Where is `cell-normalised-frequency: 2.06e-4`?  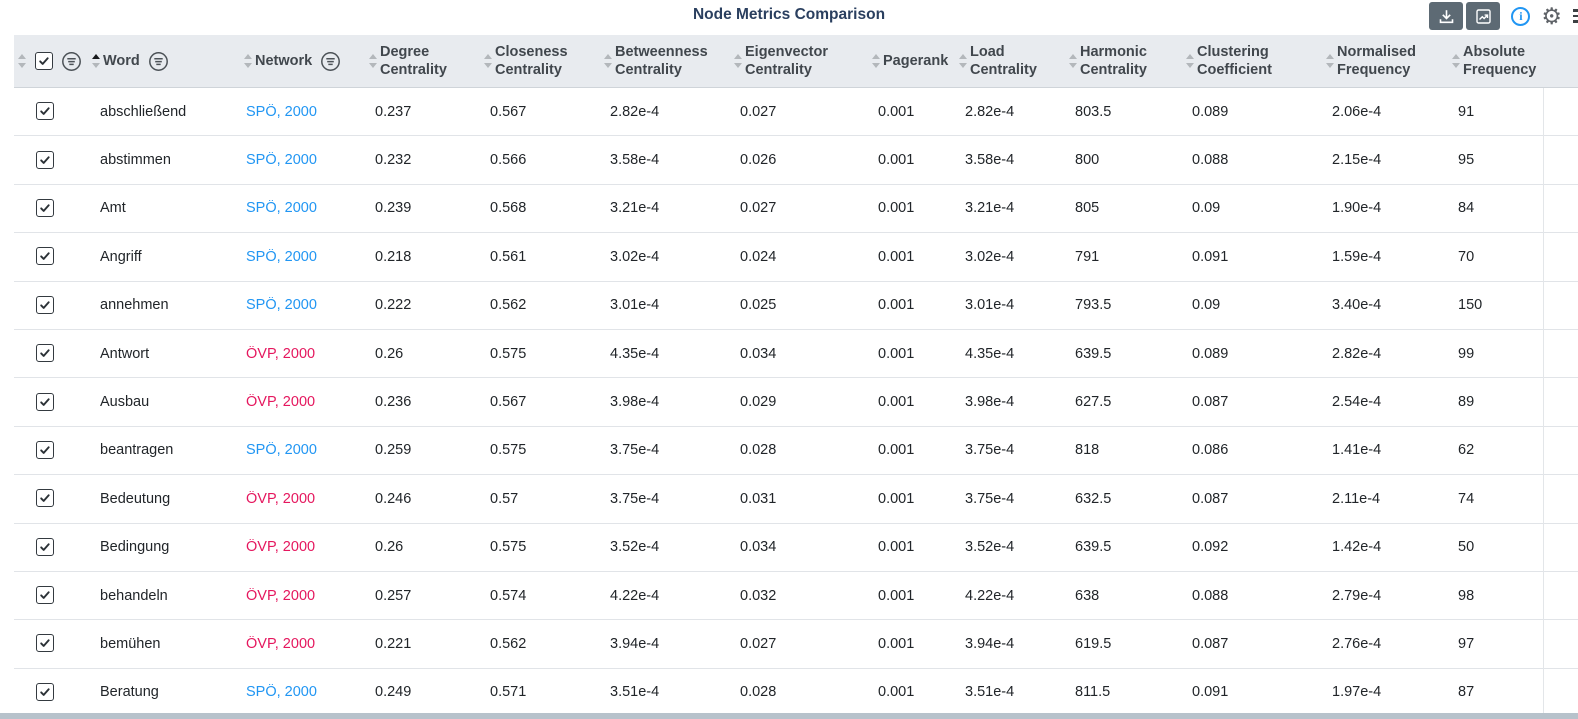 cell-normalised-frequency: 2.06e-4 is located at coordinates (1357, 111).